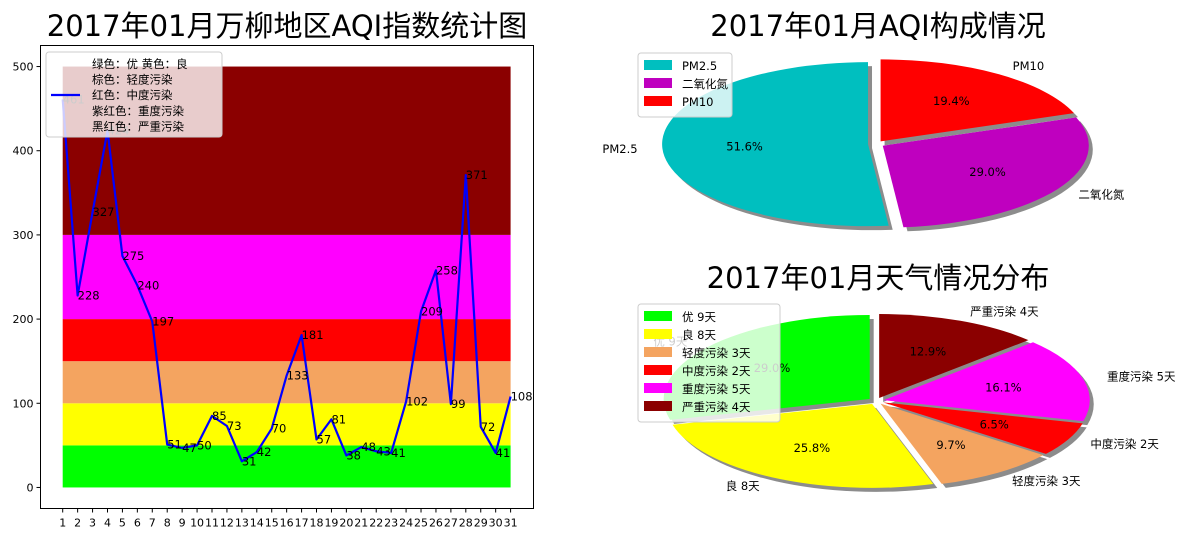 This screenshot has width=1198, height=543. I want to click on x-tick-label: 30, so click(496, 523).